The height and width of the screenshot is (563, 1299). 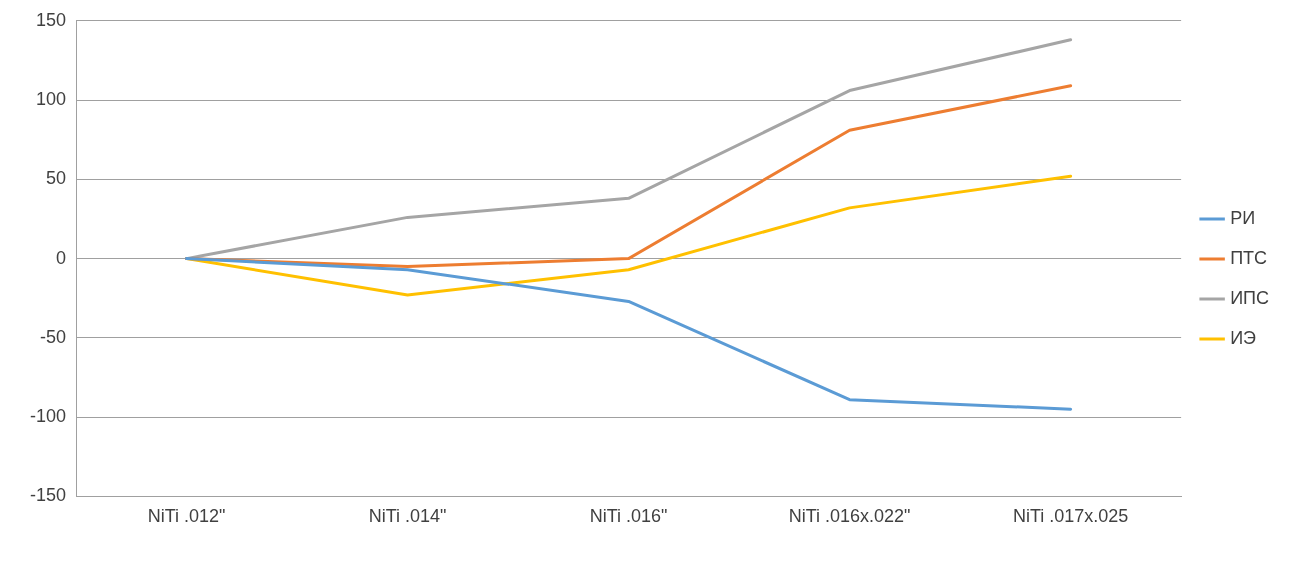 What do you see at coordinates (1249, 297) in the screenshot?
I see `legend-label: ИПС` at bounding box center [1249, 297].